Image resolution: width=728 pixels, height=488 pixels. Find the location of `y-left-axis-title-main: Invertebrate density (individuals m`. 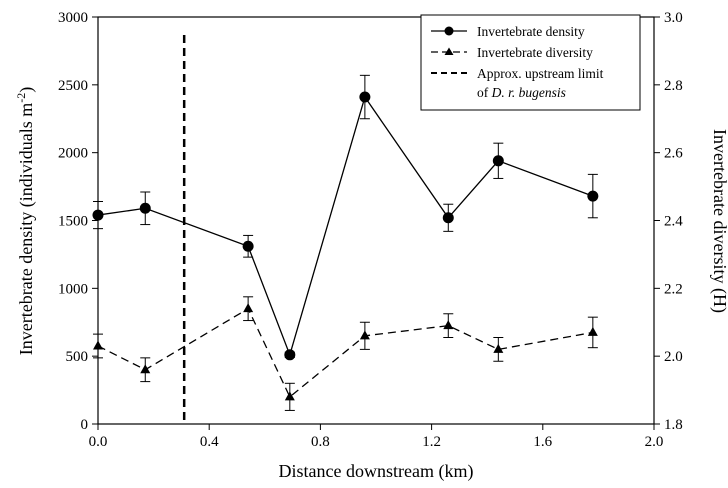

y-left-axis-title-main: Invertebrate density (individuals m is located at coordinates (26, 229).